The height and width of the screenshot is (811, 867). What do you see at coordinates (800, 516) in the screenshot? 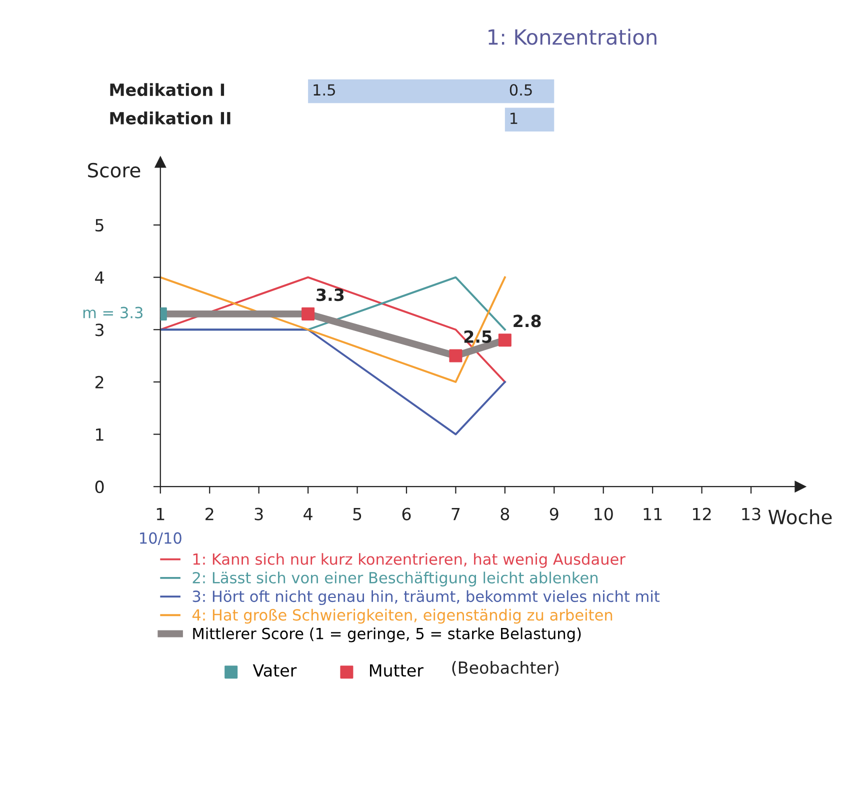
I see `x-axis-title: Woche` at bounding box center [800, 516].